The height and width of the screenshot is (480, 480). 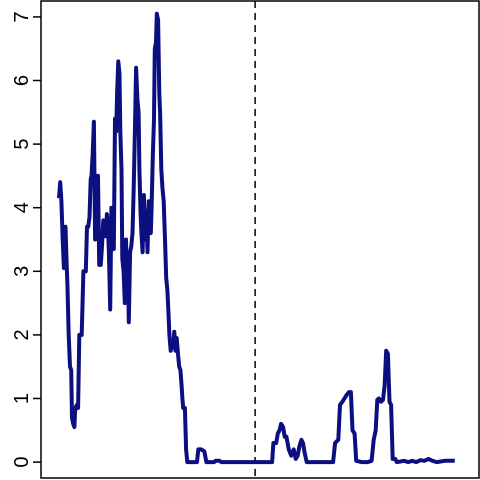 I want to click on y-tick-label: 5, so click(x=22, y=144).